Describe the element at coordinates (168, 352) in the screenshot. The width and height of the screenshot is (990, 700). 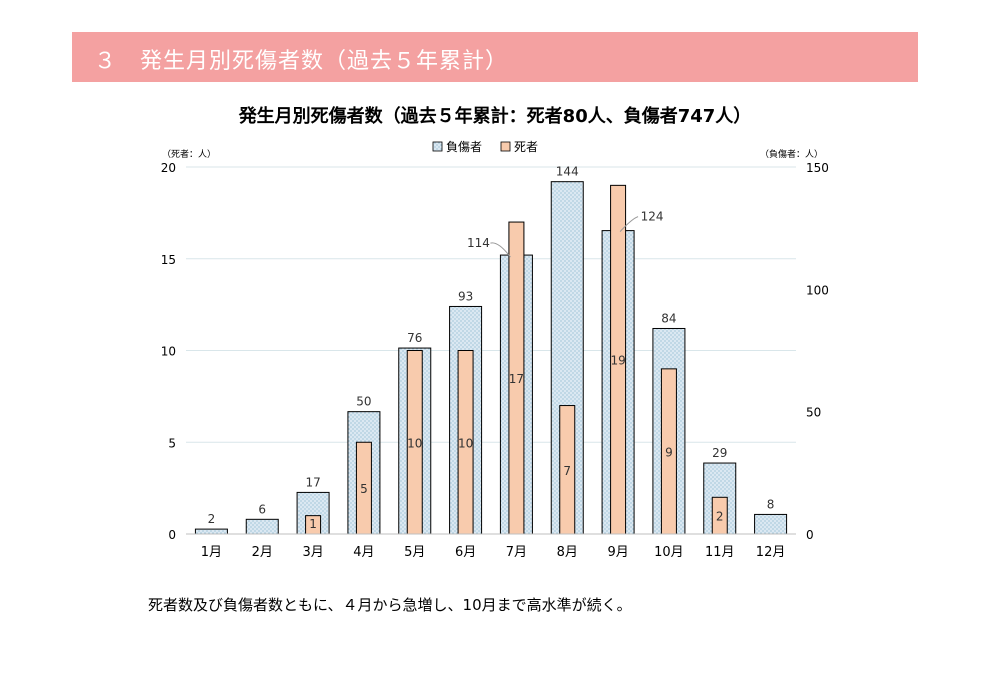
I see `left-tick-label: 10` at that location.